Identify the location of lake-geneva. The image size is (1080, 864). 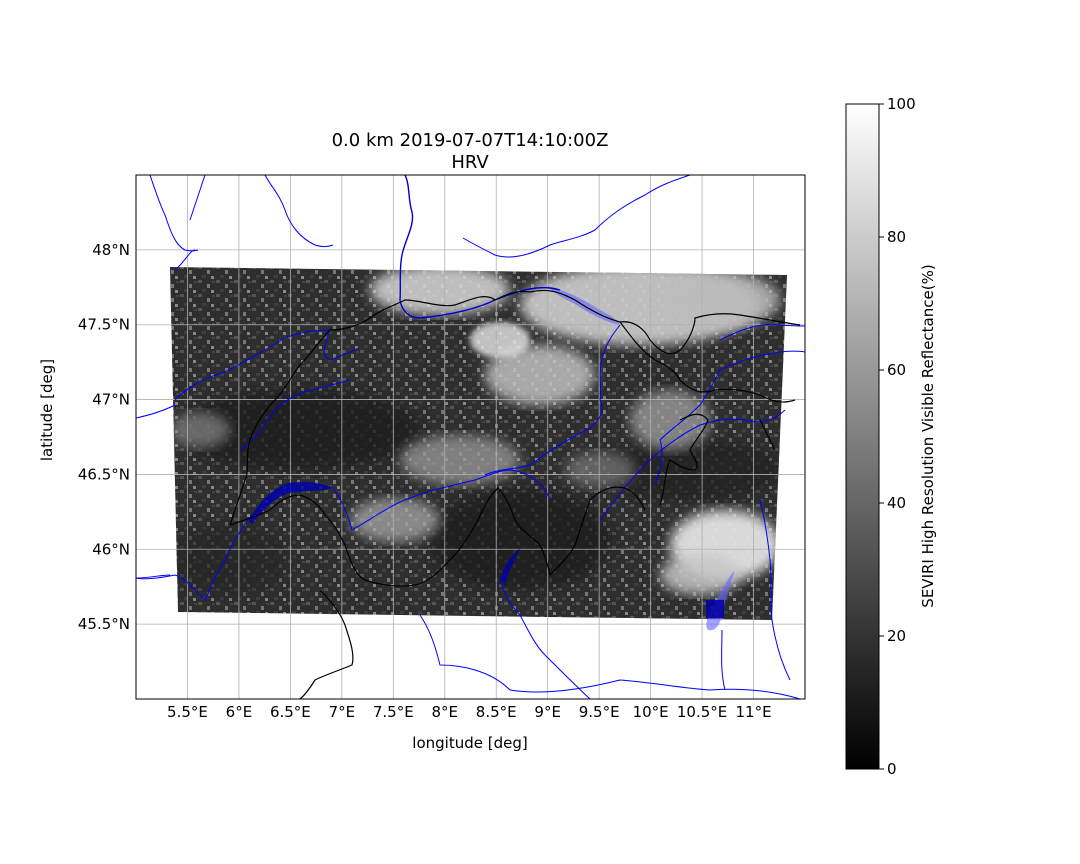
(290, 502).